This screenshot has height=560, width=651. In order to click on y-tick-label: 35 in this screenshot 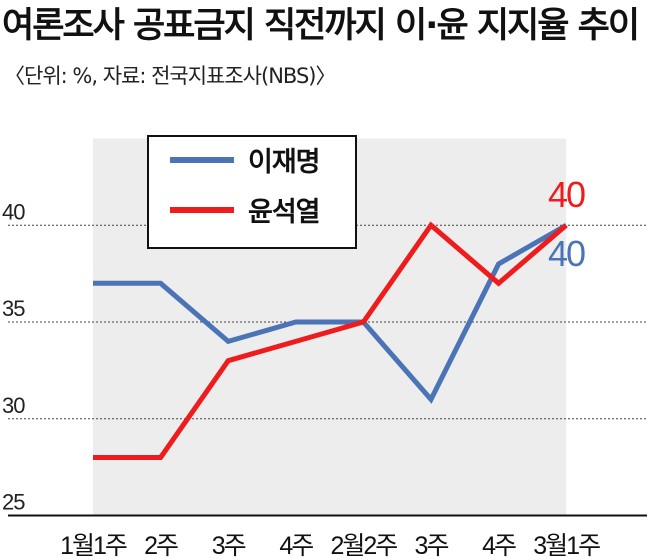, I will do `click(13, 308)`.